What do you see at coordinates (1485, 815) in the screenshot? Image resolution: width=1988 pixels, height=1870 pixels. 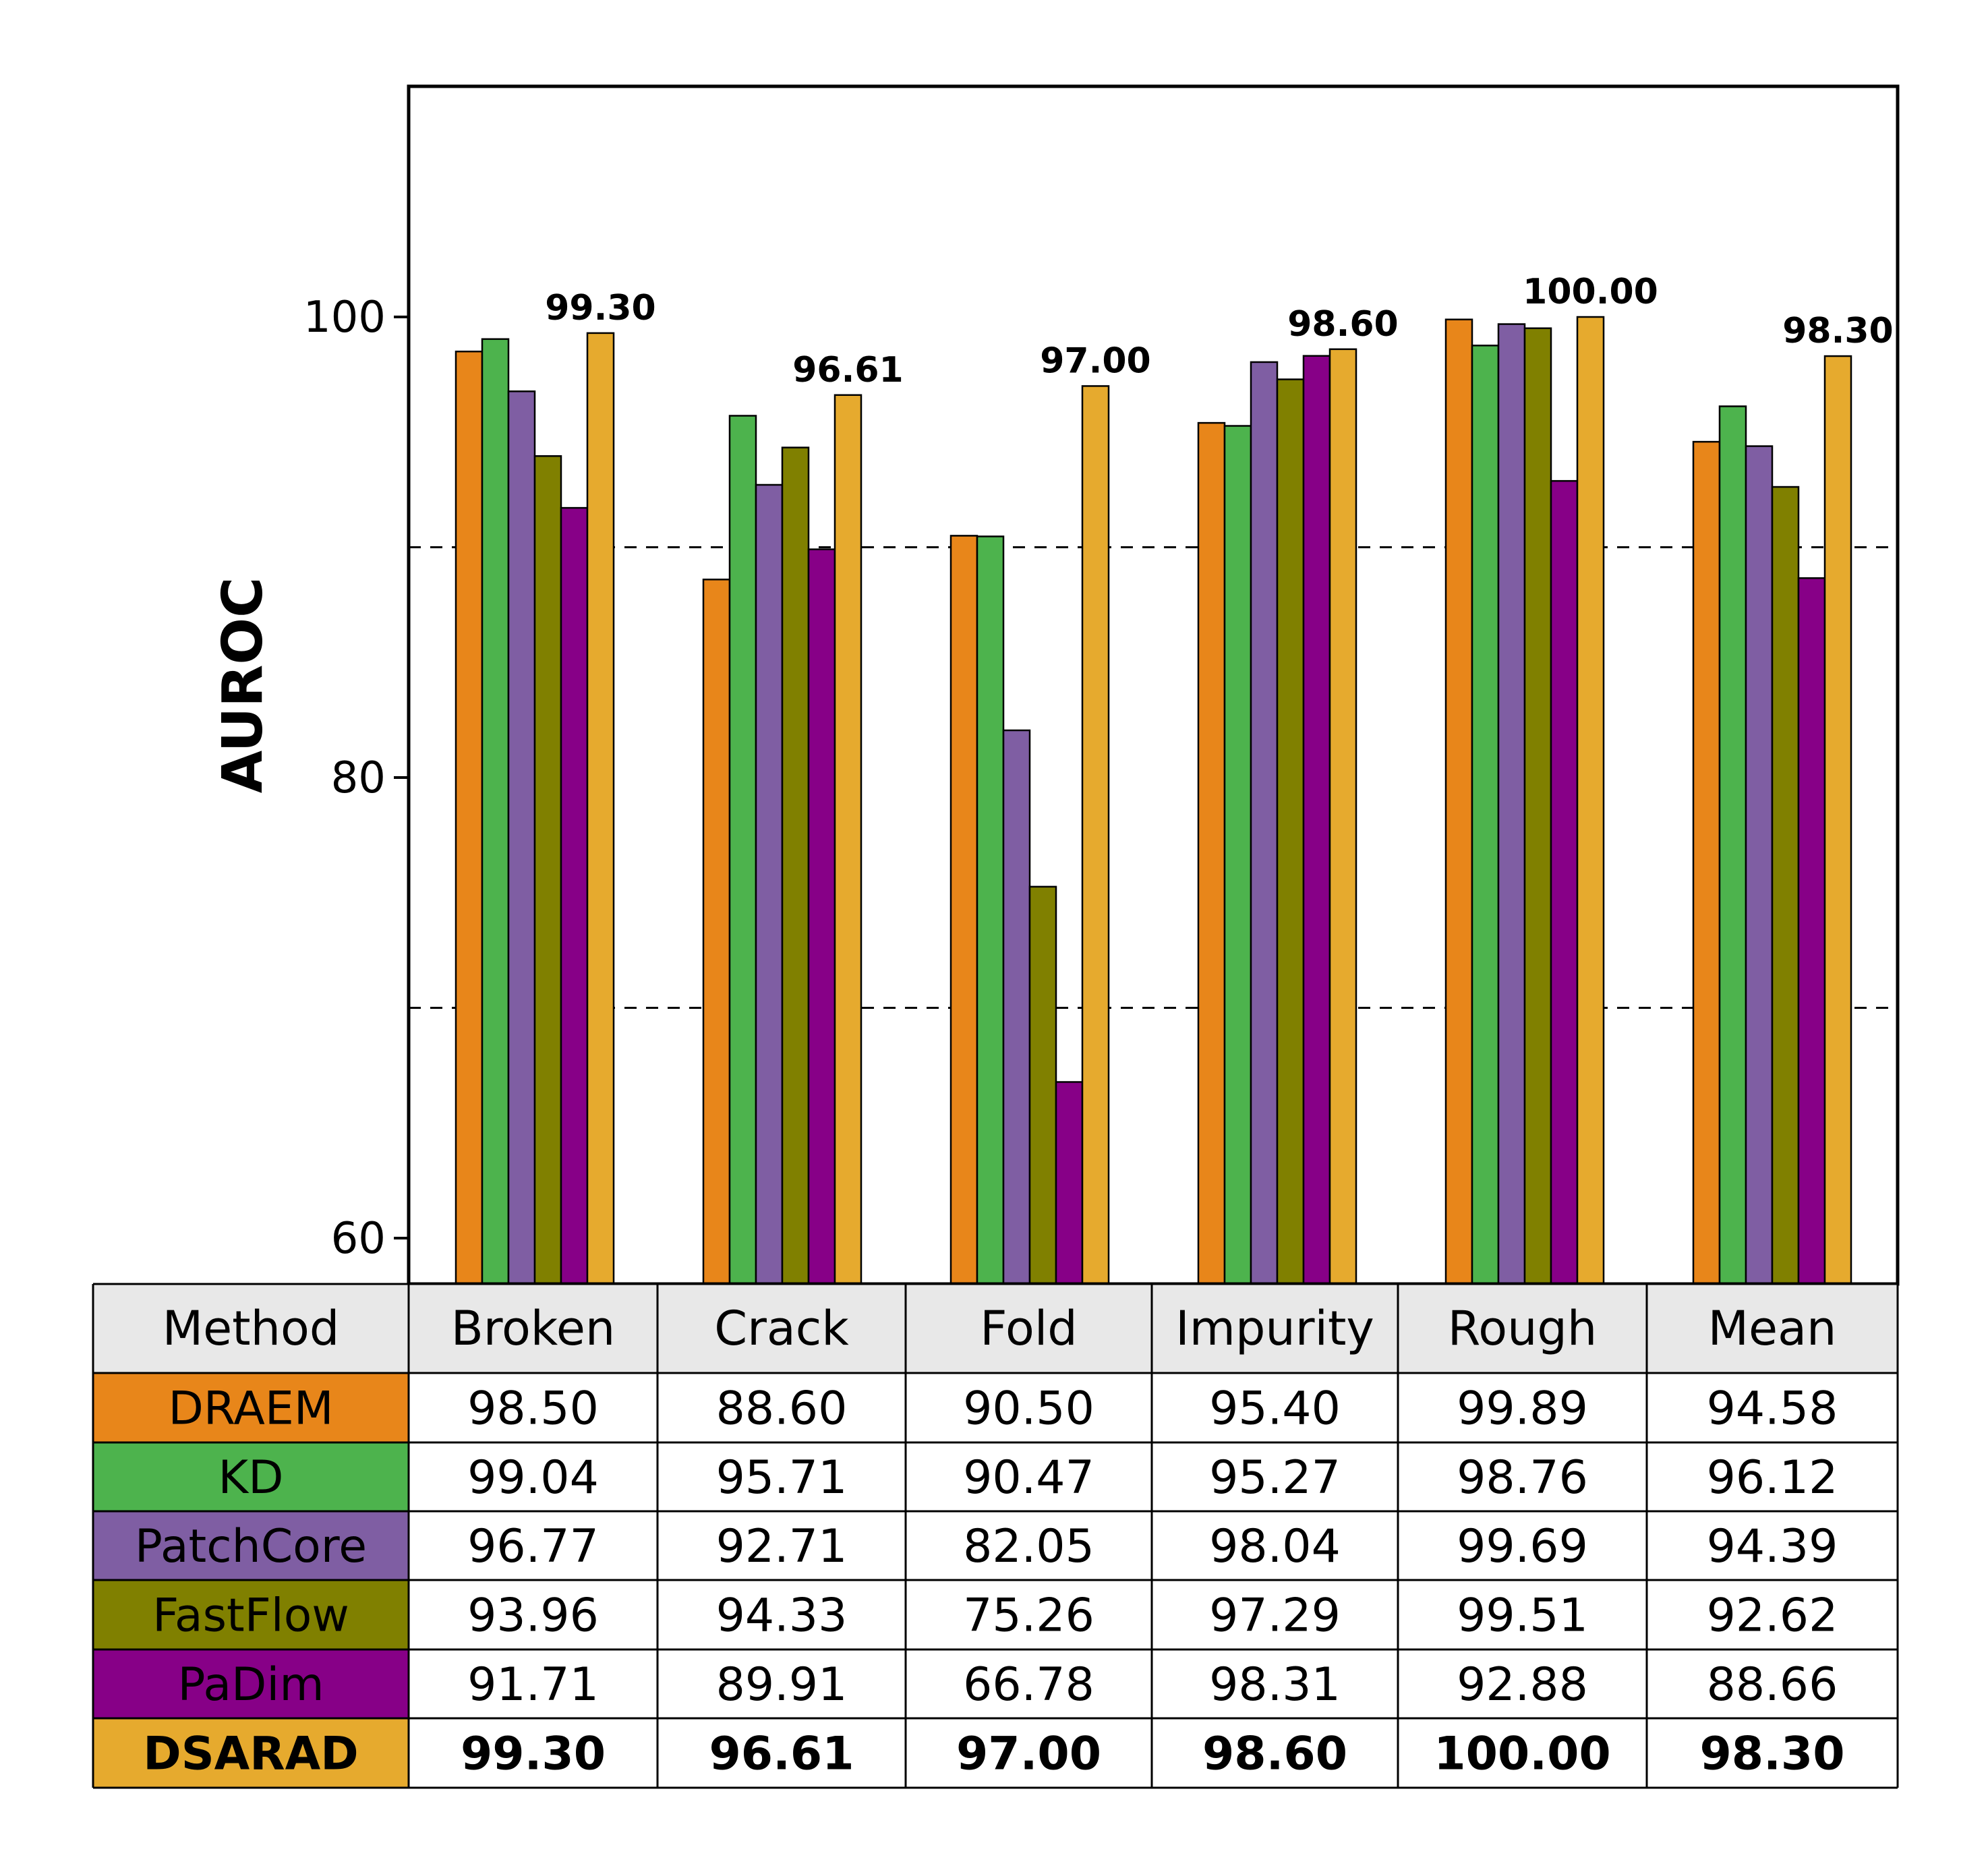 I see `bar-kd-rough` at bounding box center [1485, 815].